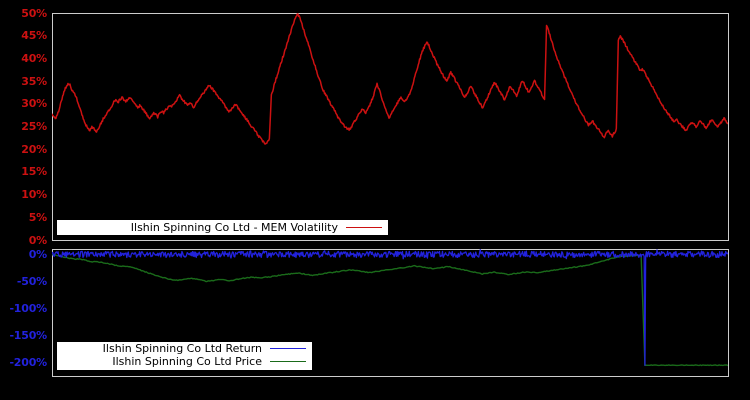 The width and height of the screenshot is (750, 400). Describe the element at coordinates (37, 240) in the screenshot. I see `volatility-y-tick-0pct: 0%` at that location.